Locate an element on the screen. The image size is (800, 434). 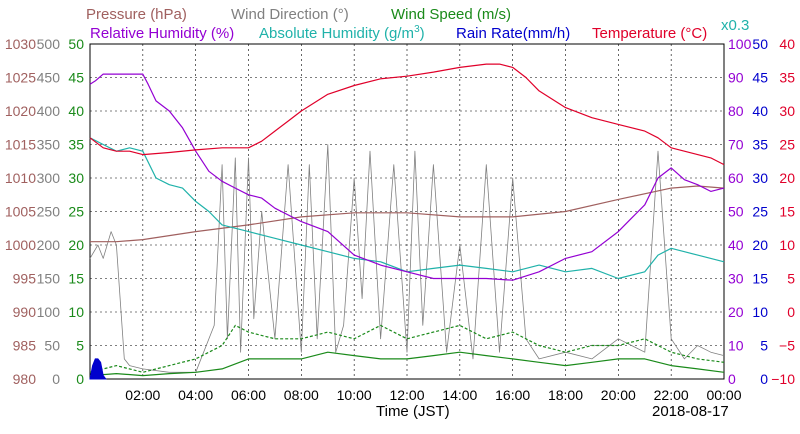
temperature-tick-label: 30 is located at coordinates (787, 111).